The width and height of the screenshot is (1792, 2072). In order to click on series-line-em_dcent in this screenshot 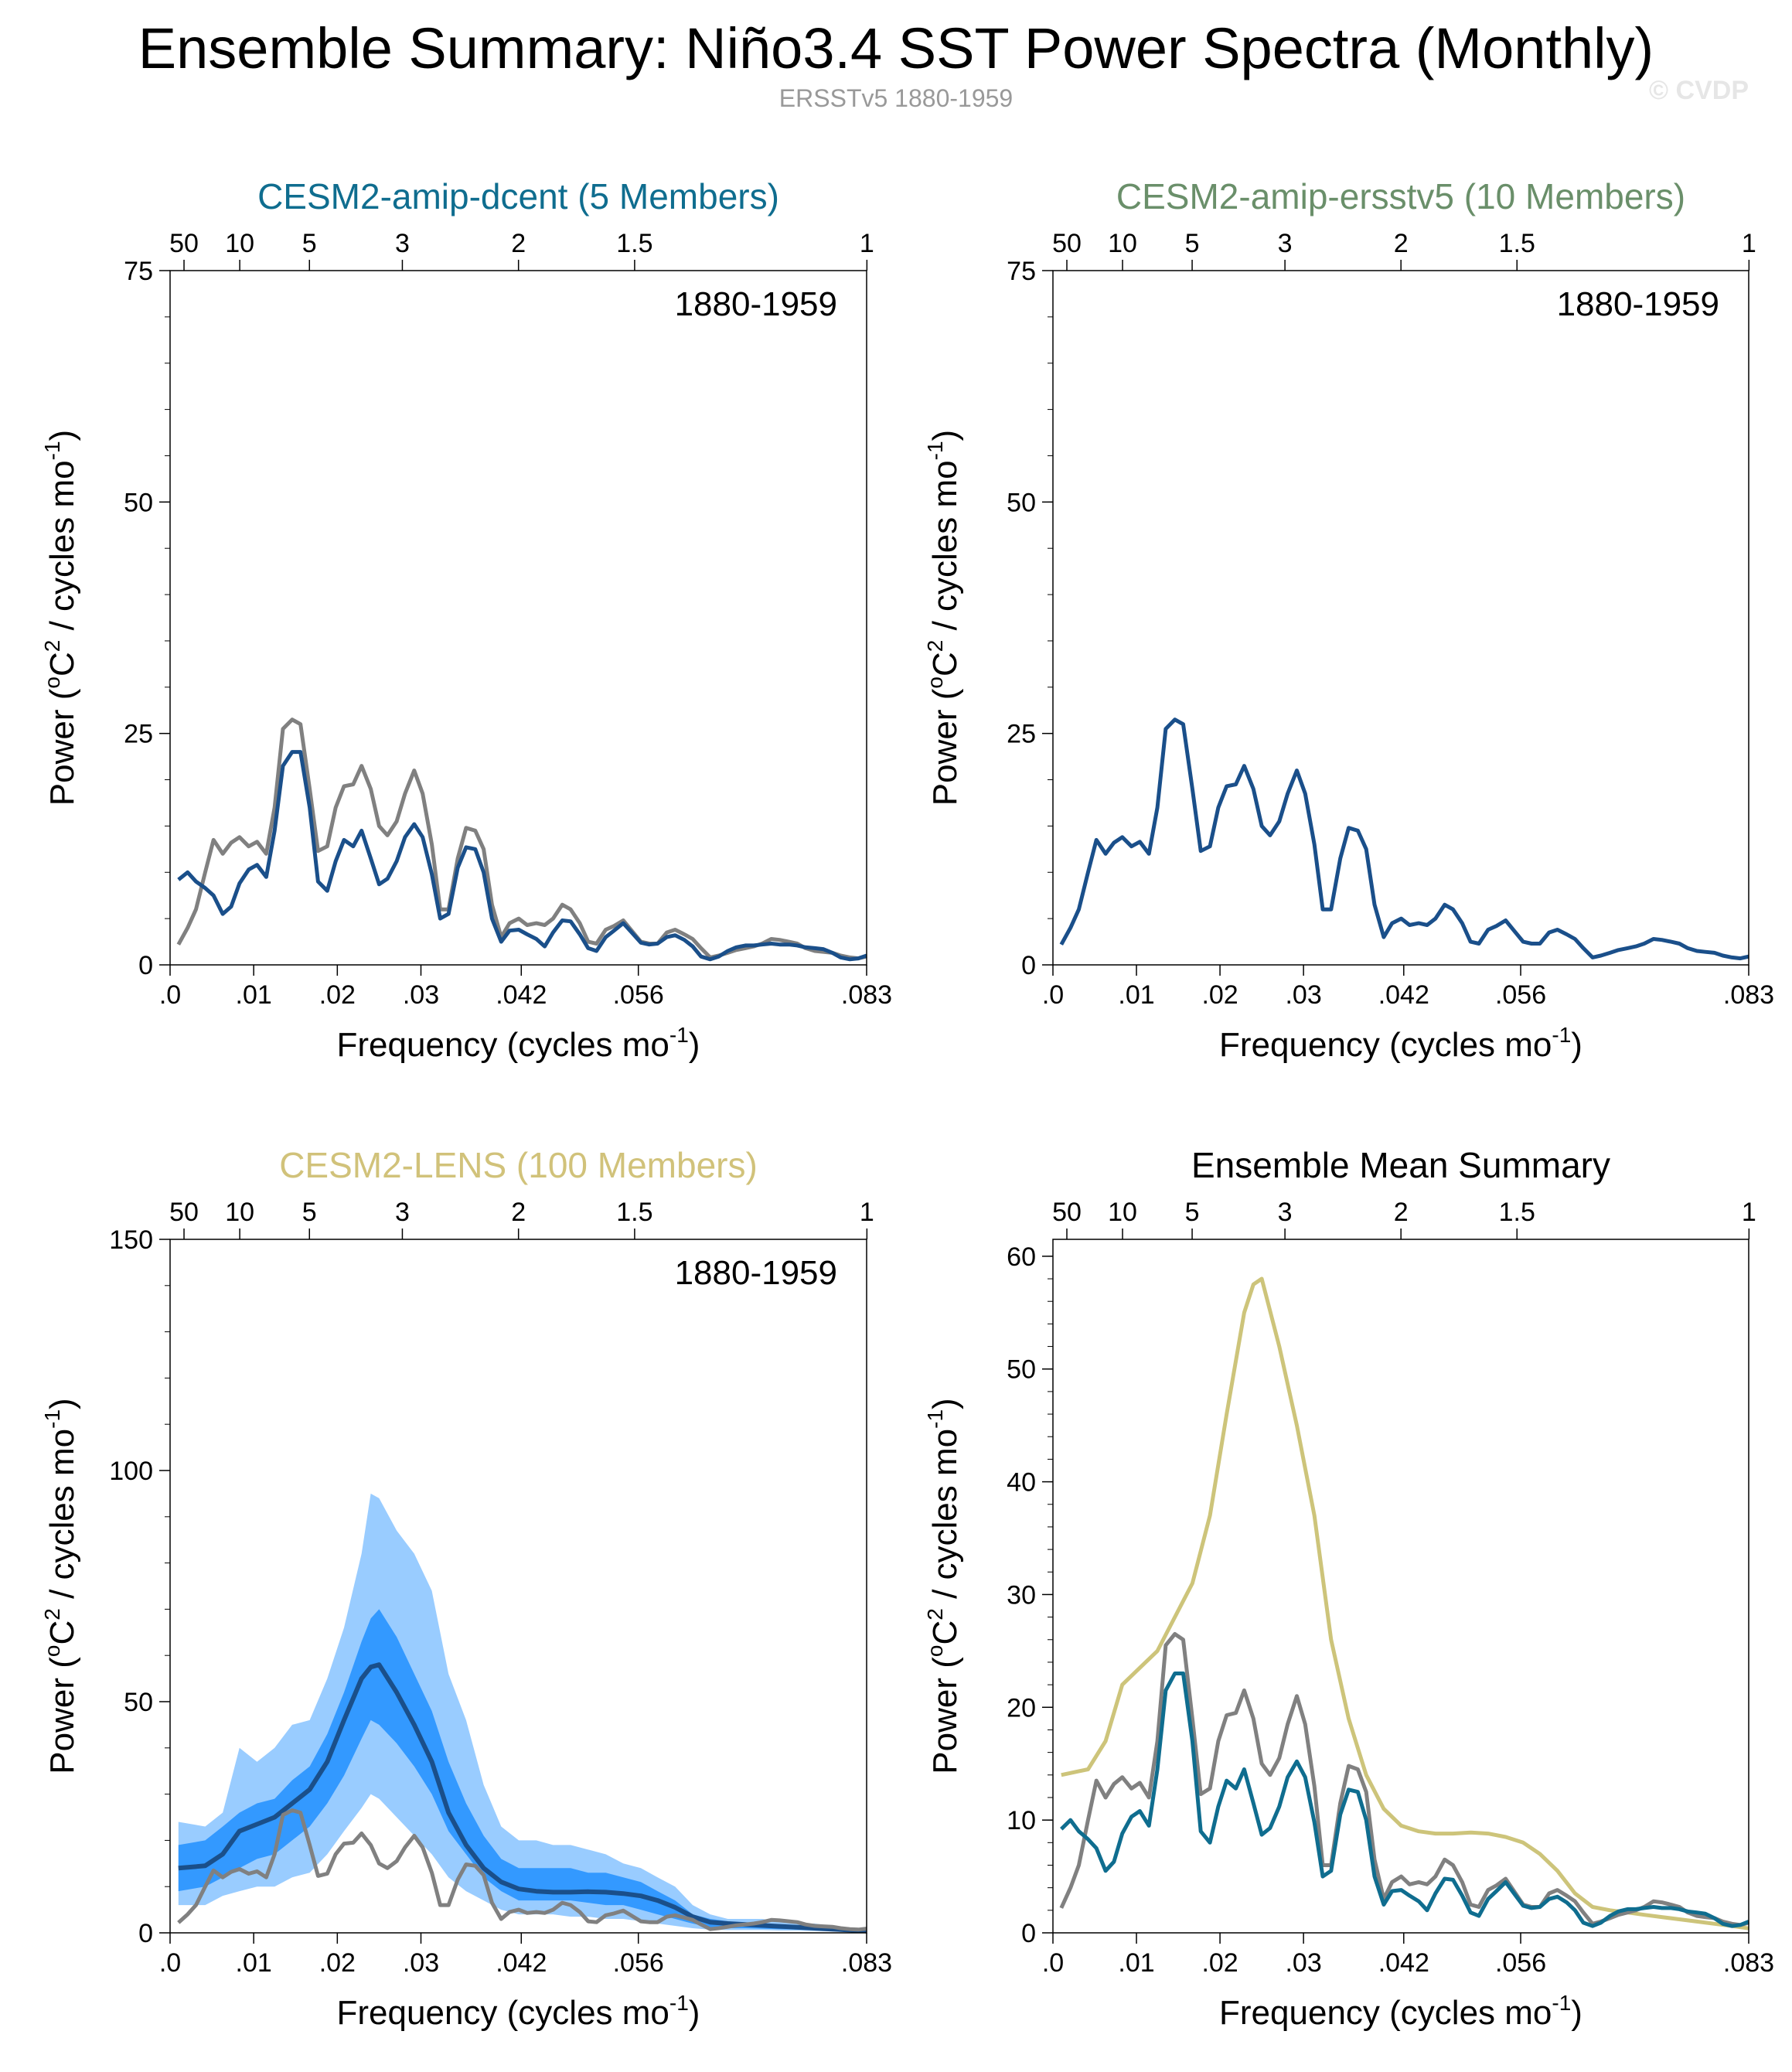, I will do `click(1405, 1800)`.